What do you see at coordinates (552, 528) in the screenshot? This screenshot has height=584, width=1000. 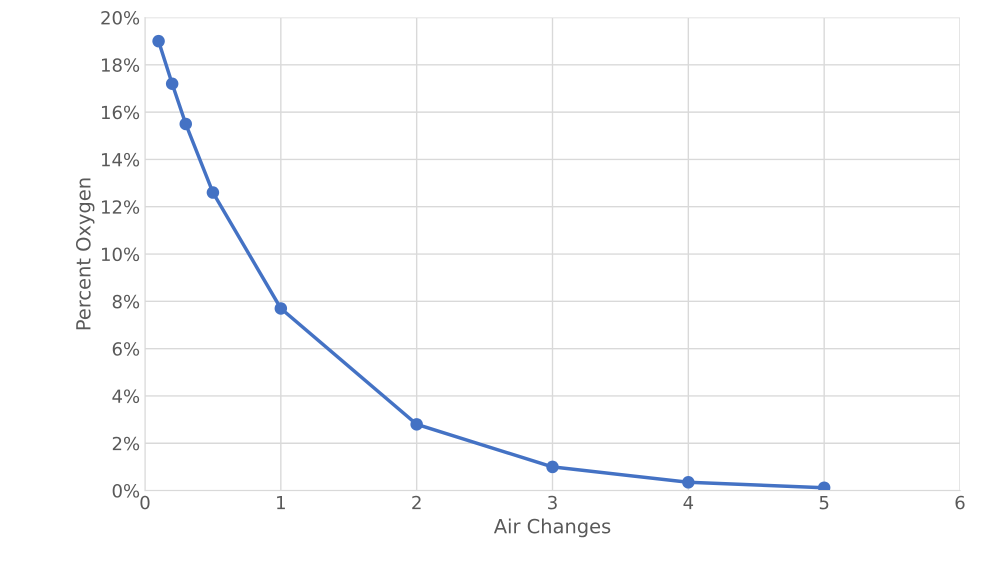 I see `x-axis-title: Air Changes` at bounding box center [552, 528].